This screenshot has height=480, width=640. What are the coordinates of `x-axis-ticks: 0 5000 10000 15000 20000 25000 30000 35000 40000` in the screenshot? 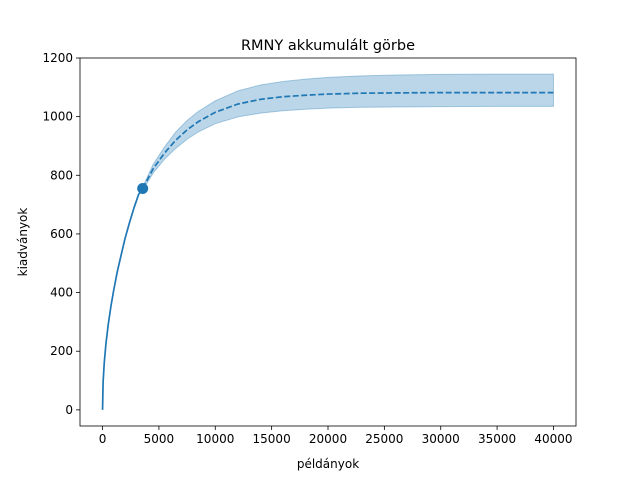 It's located at (336, 436).